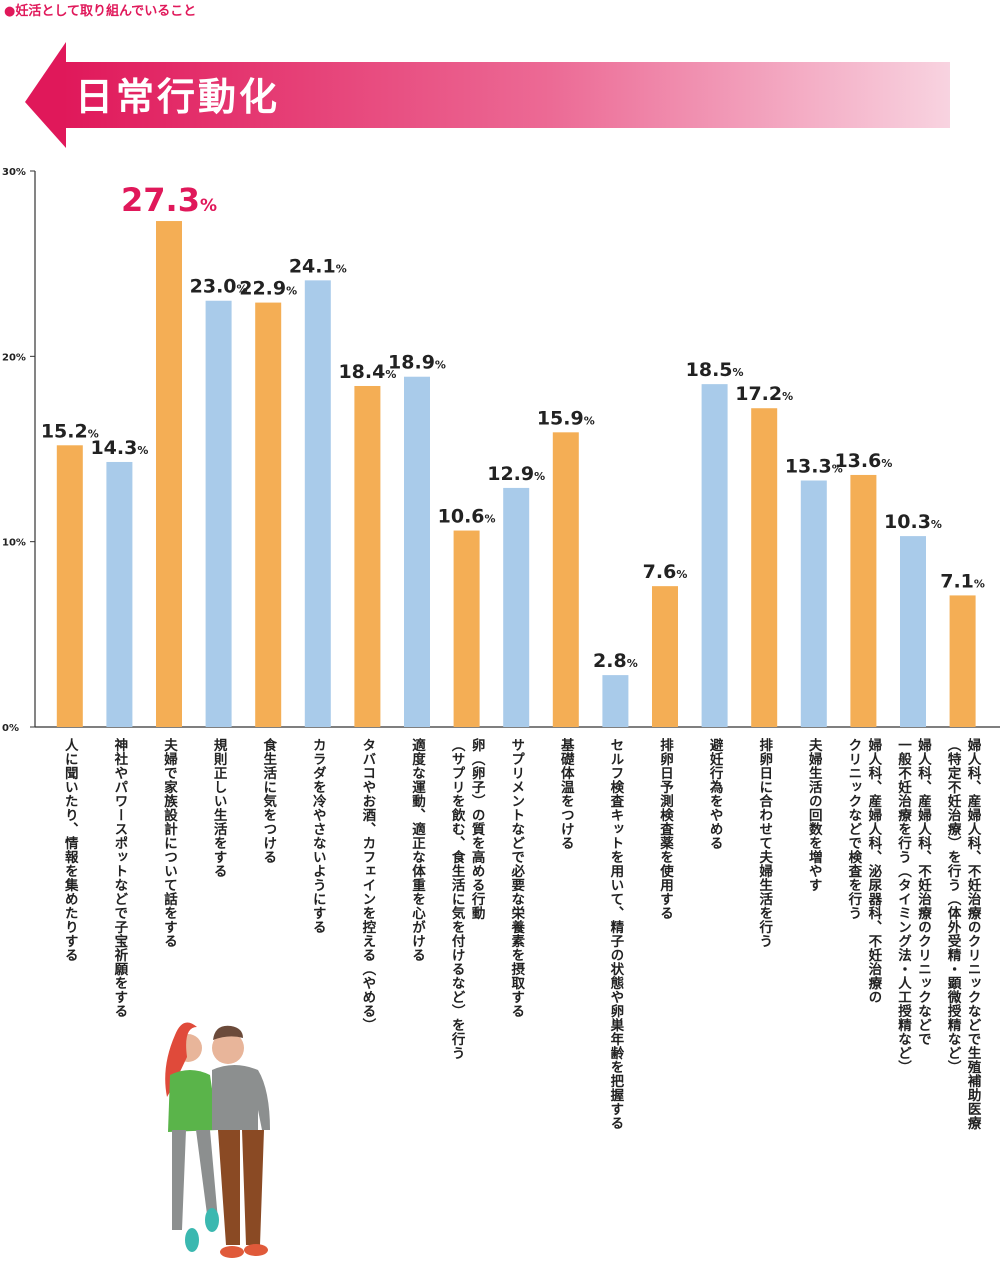 This screenshot has width=1000, height=1280. I want to click on x-tick-label: 夫婦生活の回数を増やす, so click(813, 815).